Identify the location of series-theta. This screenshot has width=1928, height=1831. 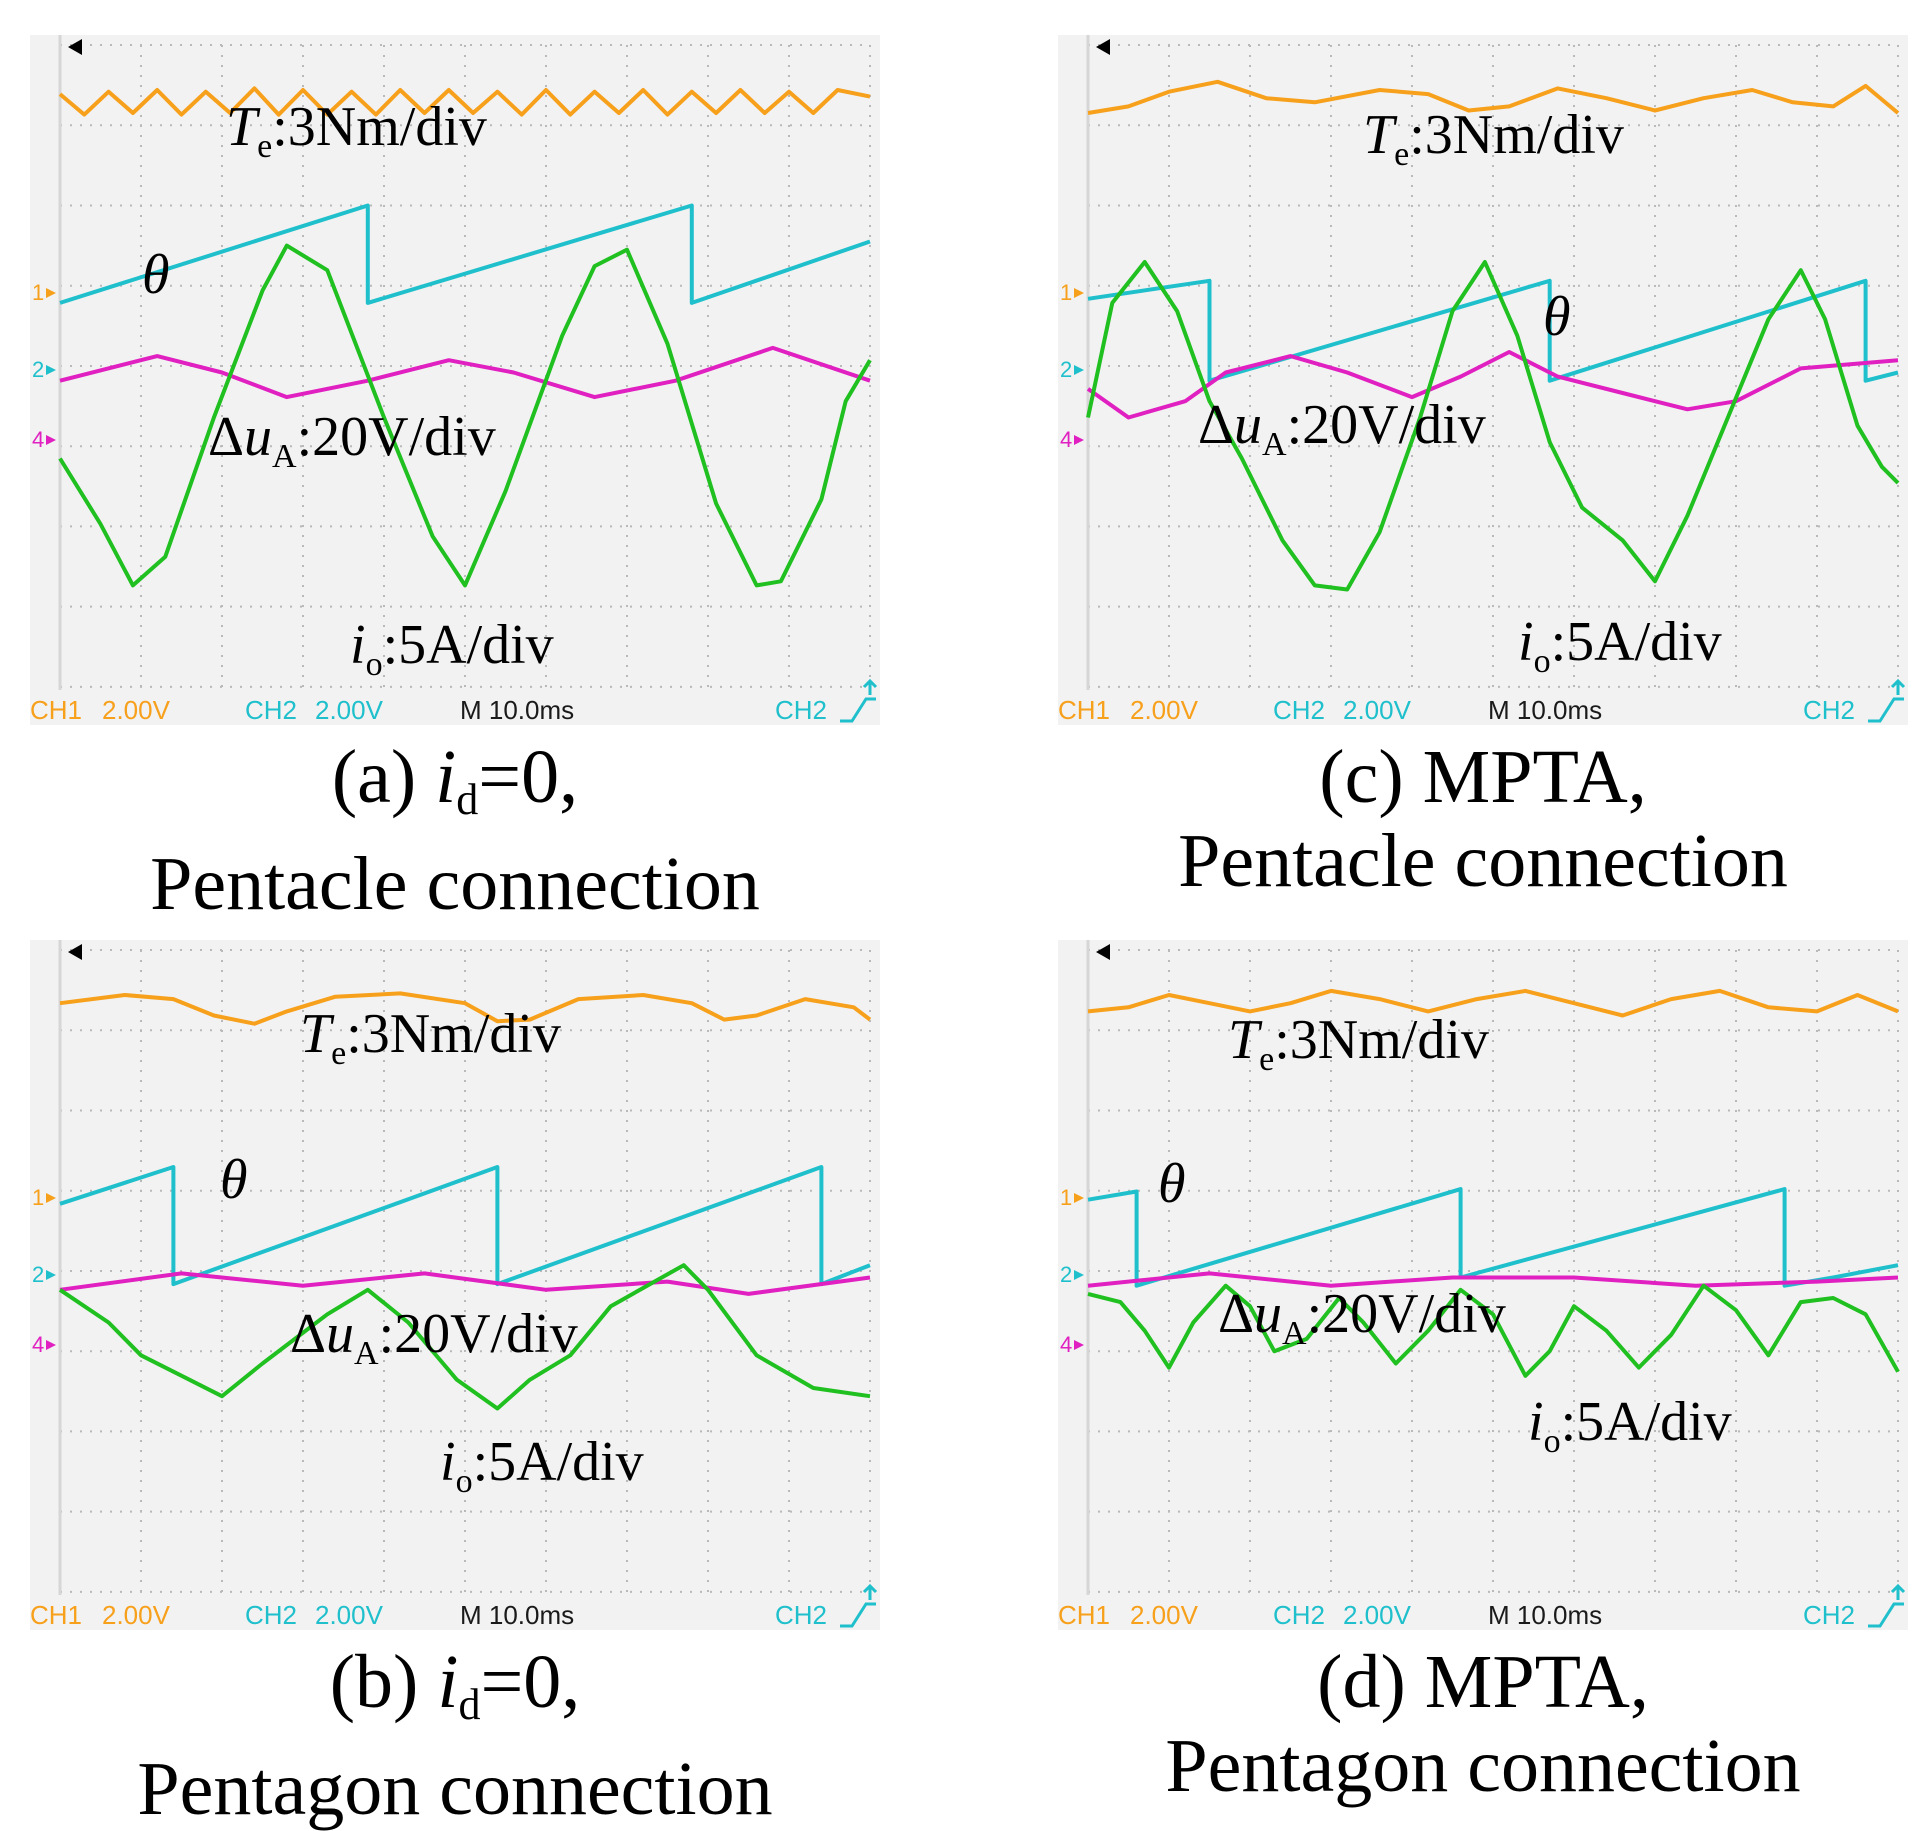
(465, 1226).